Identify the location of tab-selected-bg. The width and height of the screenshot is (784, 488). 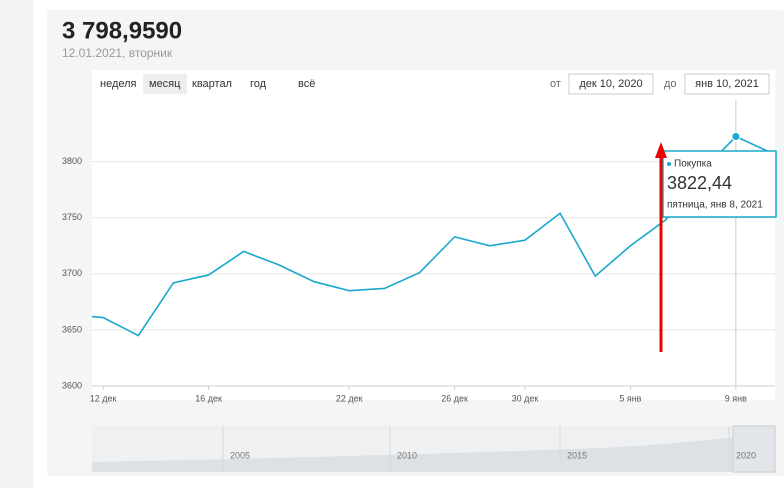
(165, 84).